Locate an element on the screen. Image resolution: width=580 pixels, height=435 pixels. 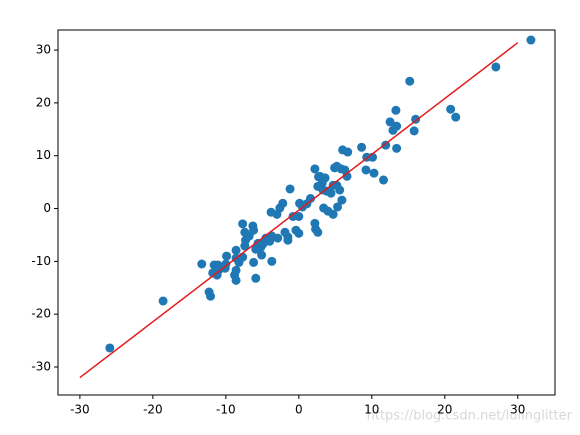
x-tick-label: 0 is located at coordinates (299, 410).